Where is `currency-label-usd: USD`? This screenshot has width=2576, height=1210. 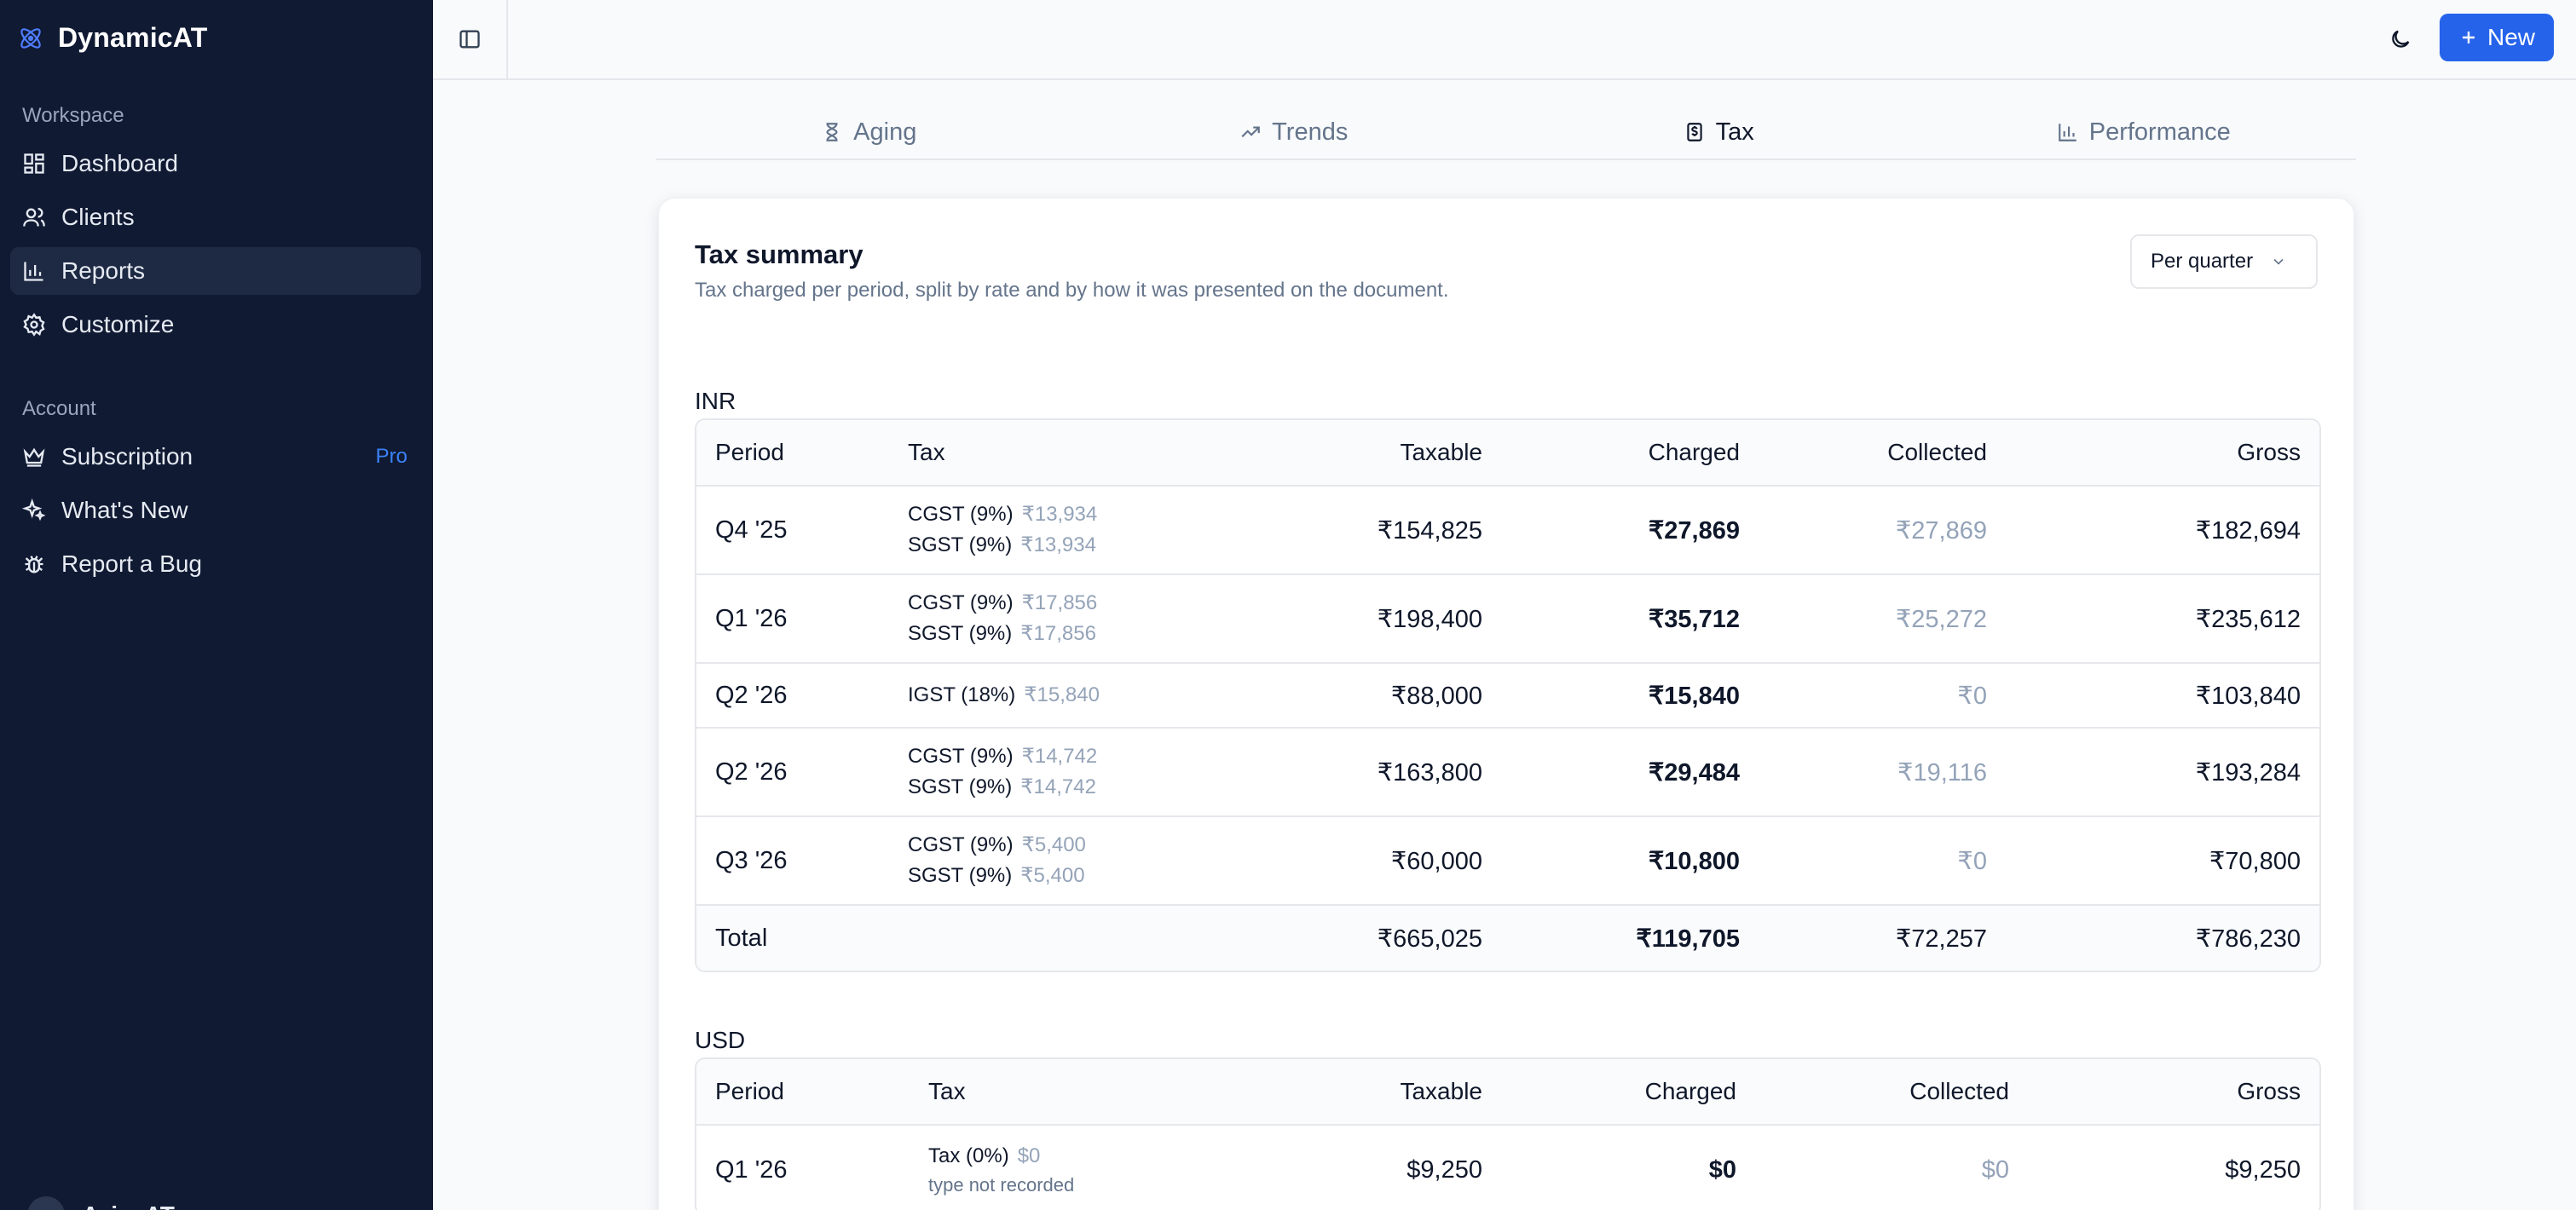
currency-label-usd: USD is located at coordinates (720, 1040).